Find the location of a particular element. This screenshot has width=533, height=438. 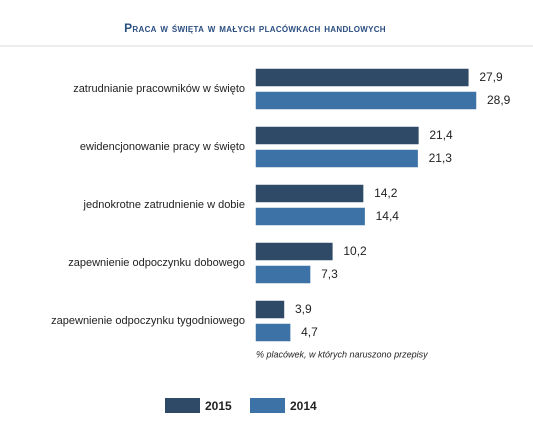

value-label: 7,3 is located at coordinates (329, 274).